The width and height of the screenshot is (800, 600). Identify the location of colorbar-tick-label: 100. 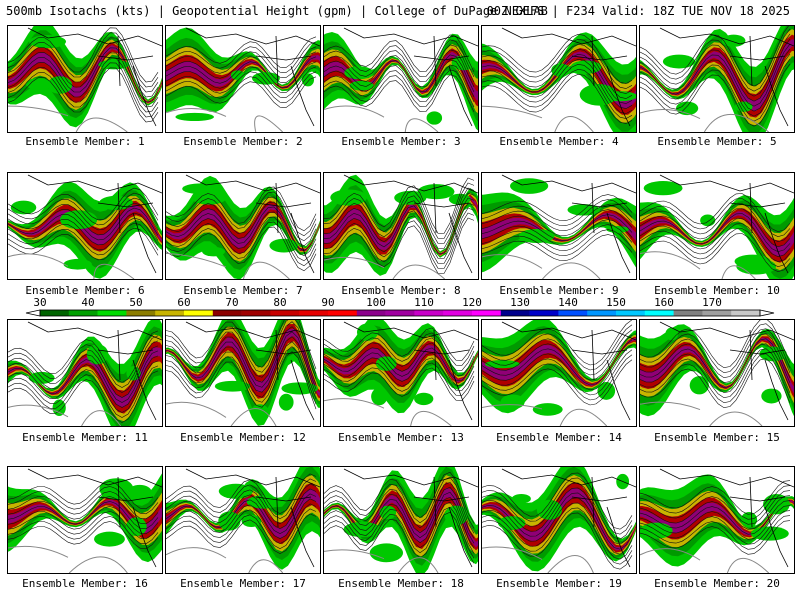
(376, 302).